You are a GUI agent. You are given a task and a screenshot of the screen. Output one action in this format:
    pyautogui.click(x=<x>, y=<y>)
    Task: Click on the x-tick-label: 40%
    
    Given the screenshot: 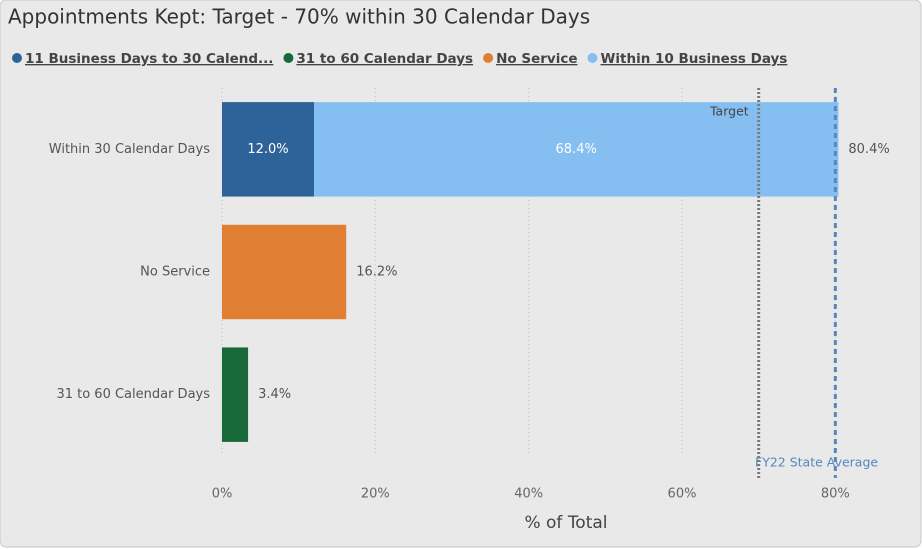 What is the action you would take?
    pyautogui.click(x=528, y=494)
    